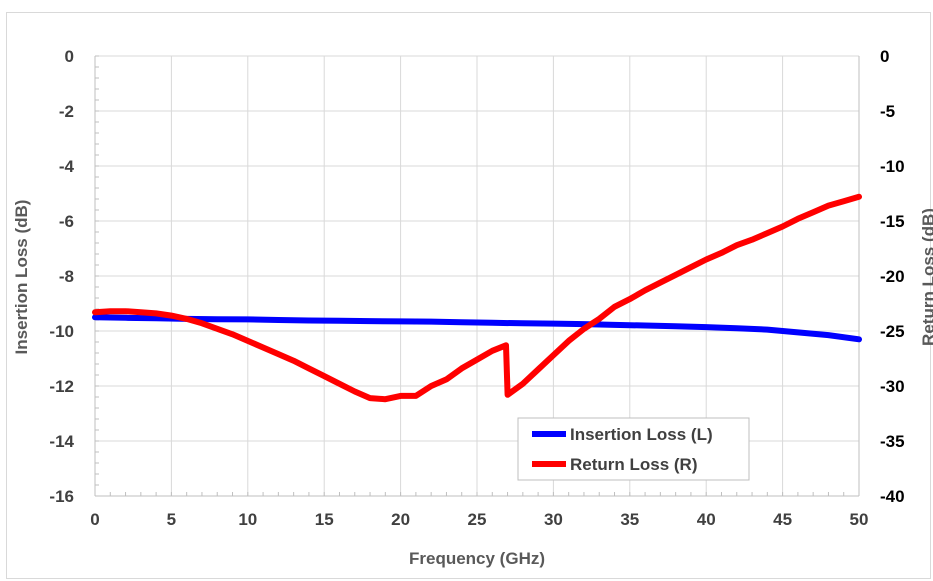 The width and height of the screenshot is (933, 581). What do you see at coordinates (884, 56) in the screenshot?
I see `right-y-tick-label: 0` at bounding box center [884, 56].